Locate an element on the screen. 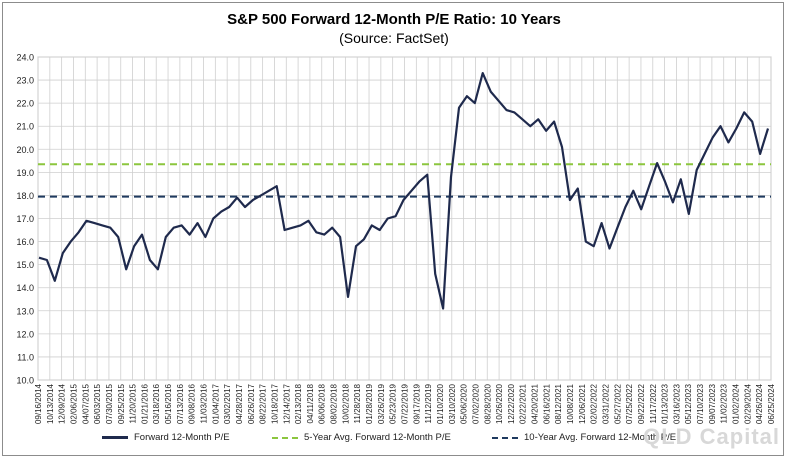  x-tick-label: 01/28/2019 is located at coordinates (369, 403).